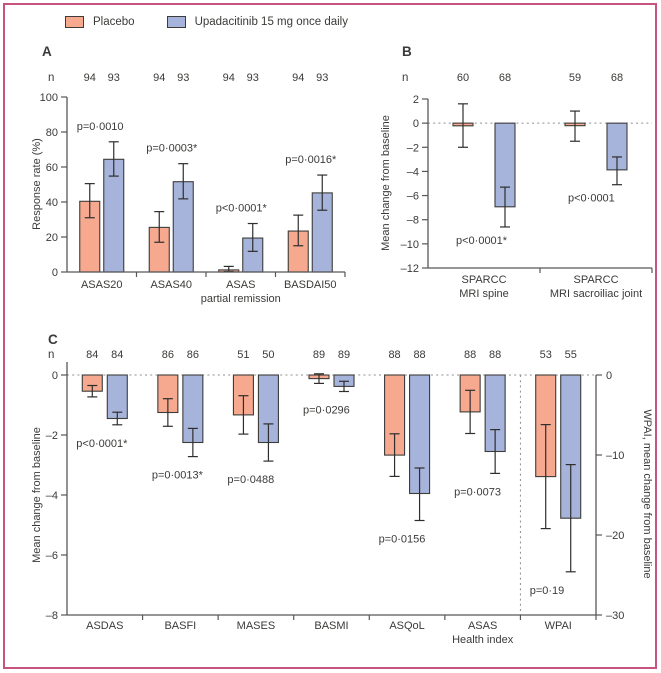  Describe the element at coordinates (463, 78) in the screenshot. I see `n-value: 60` at that location.